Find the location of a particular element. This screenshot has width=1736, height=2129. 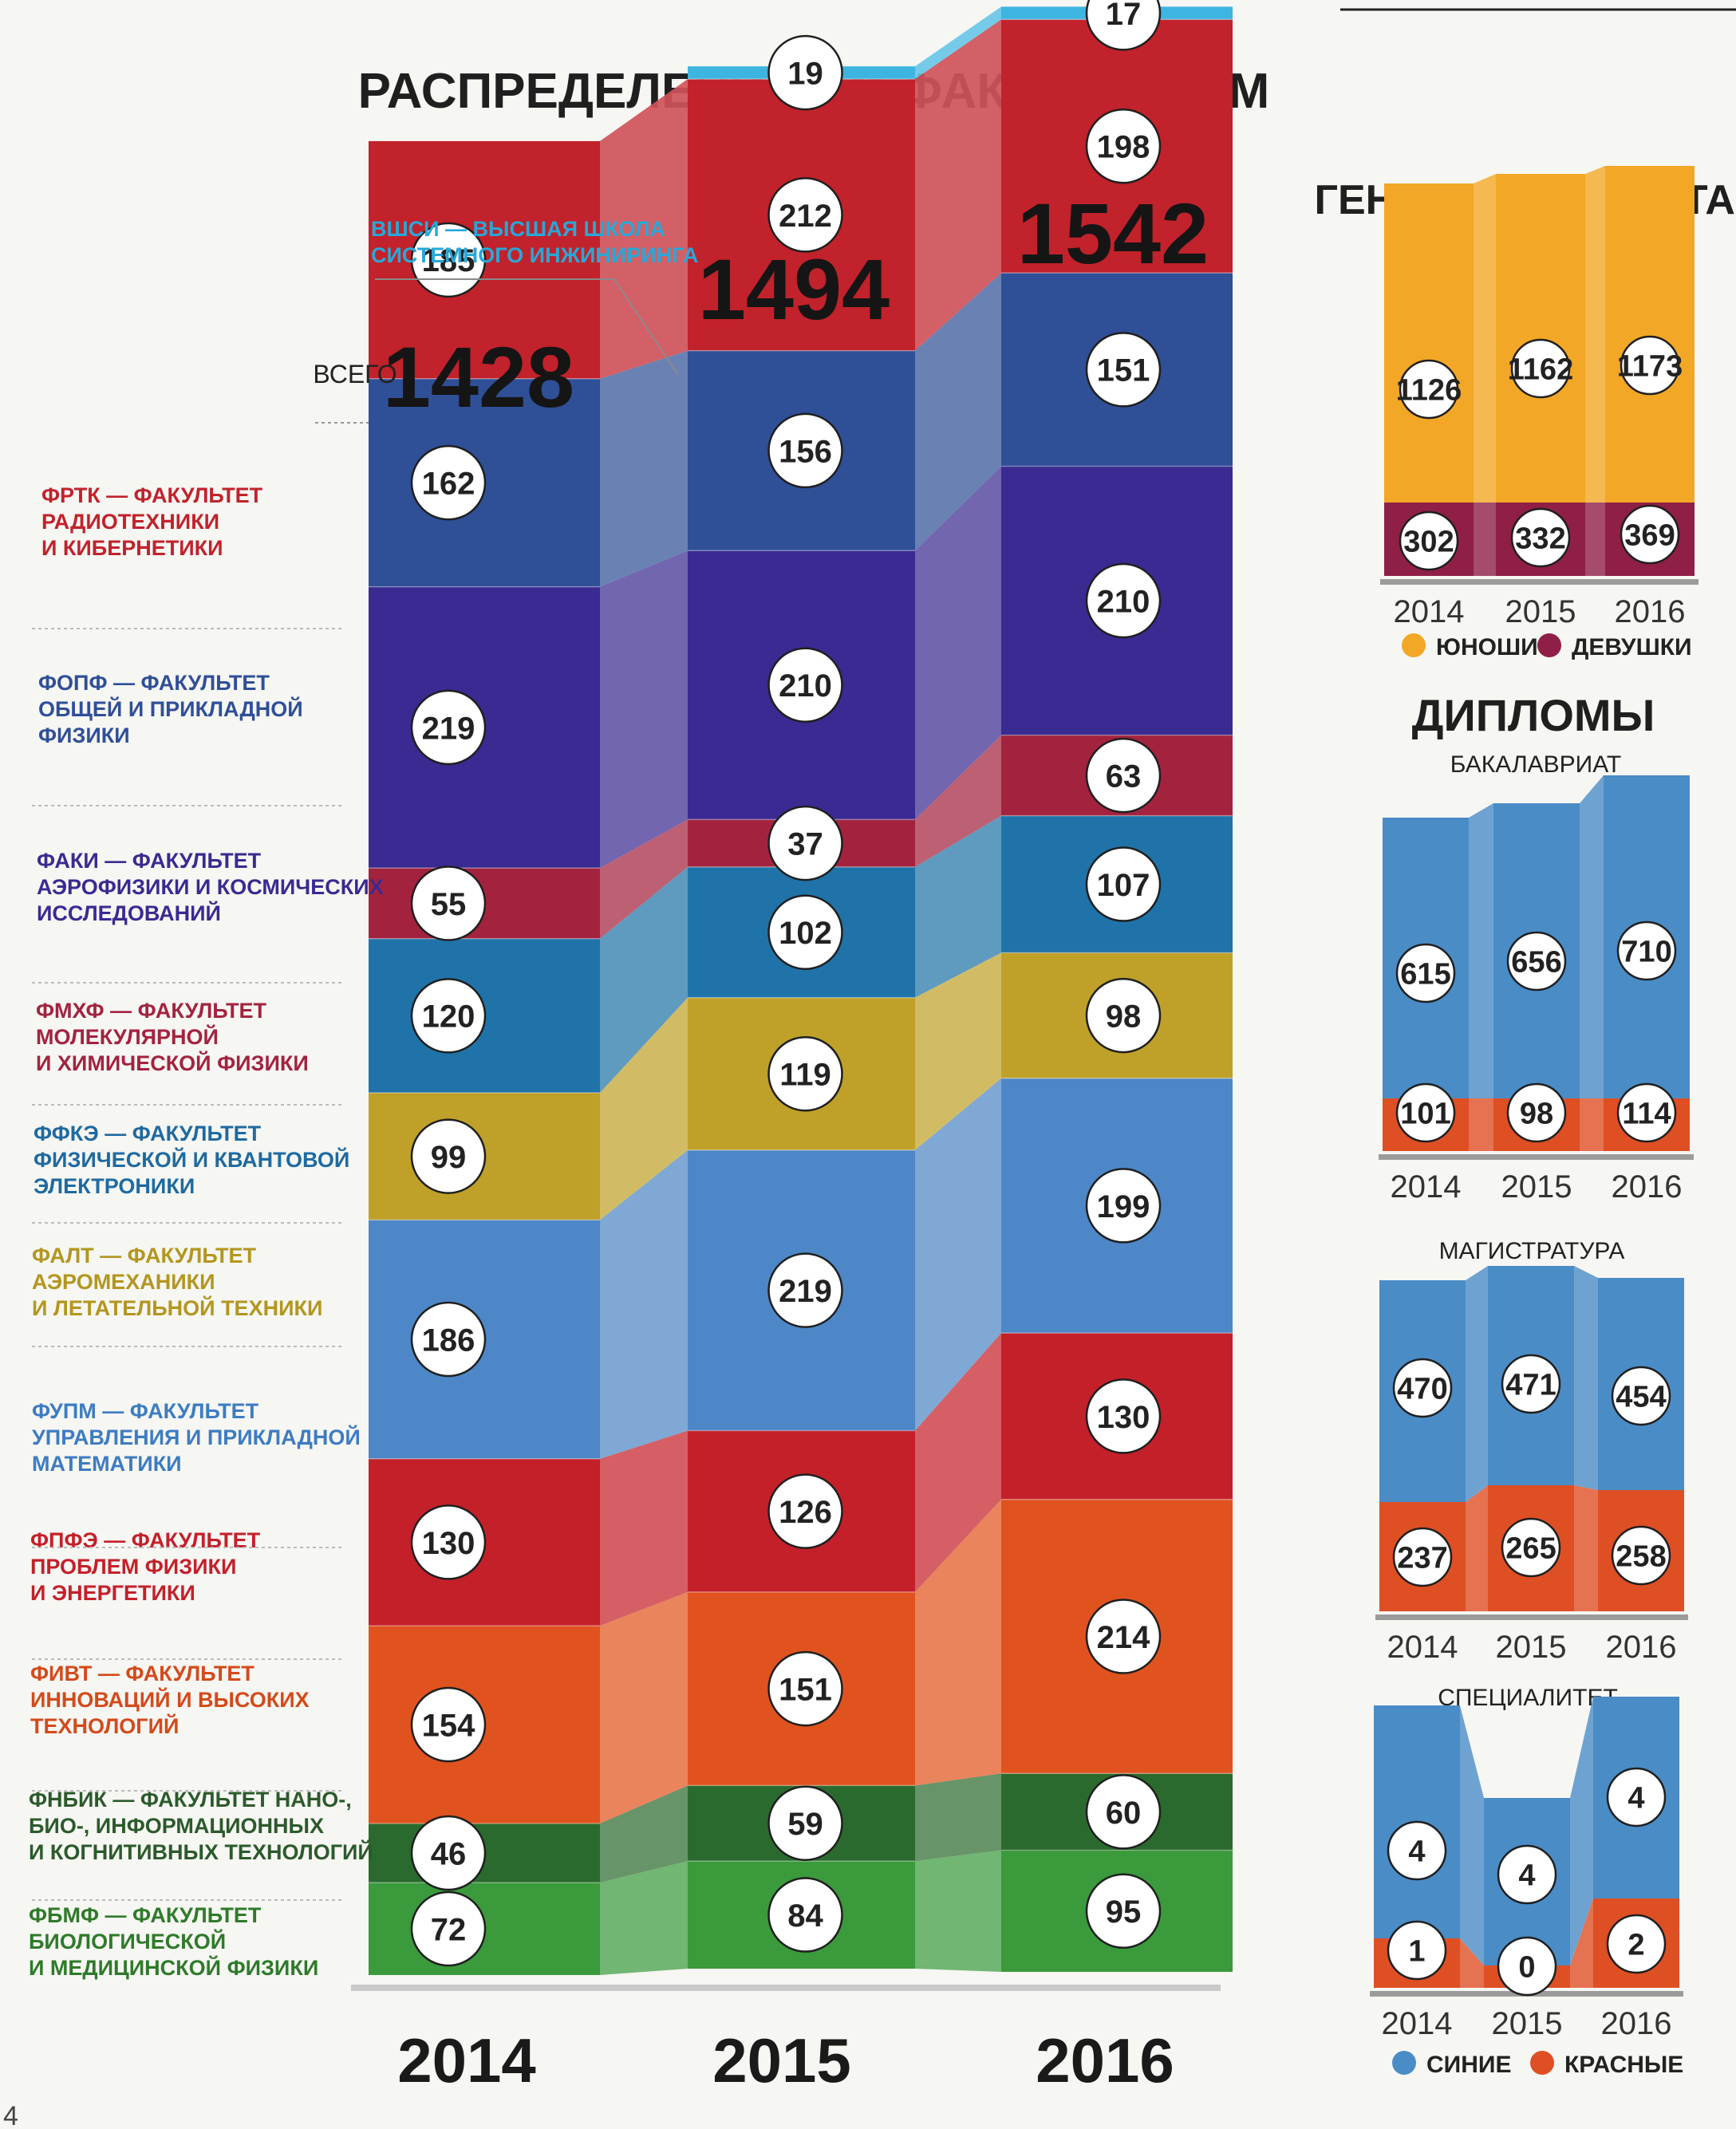

specialist-chart-group: 1 0 2 4 4 4 2014 2015 2016 is located at coordinates (1526, 1869).